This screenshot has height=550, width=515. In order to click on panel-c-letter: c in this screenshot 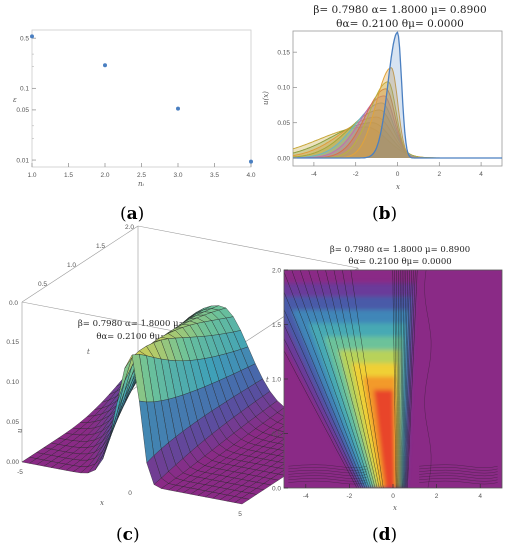, I will do `click(128, 535)`.